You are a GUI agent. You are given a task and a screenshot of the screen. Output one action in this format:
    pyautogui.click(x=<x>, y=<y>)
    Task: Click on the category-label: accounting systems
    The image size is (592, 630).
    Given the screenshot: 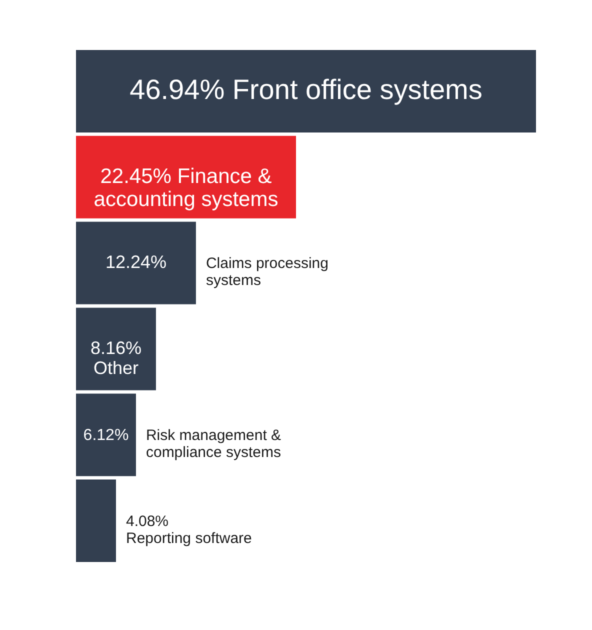 What is the action you would take?
    pyautogui.click(x=186, y=200)
    